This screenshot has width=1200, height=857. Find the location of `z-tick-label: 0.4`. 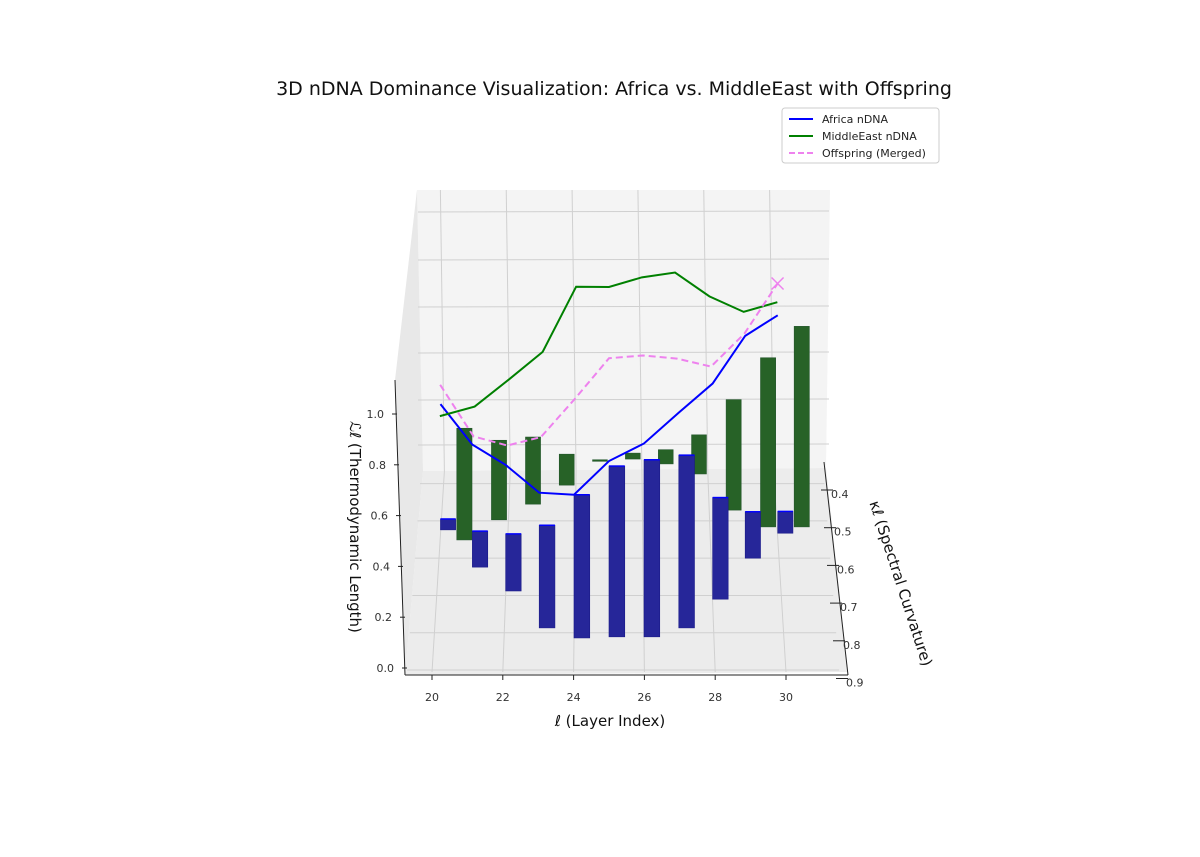

z-tick-label: 0.4 is located at coordinates (382, 566).